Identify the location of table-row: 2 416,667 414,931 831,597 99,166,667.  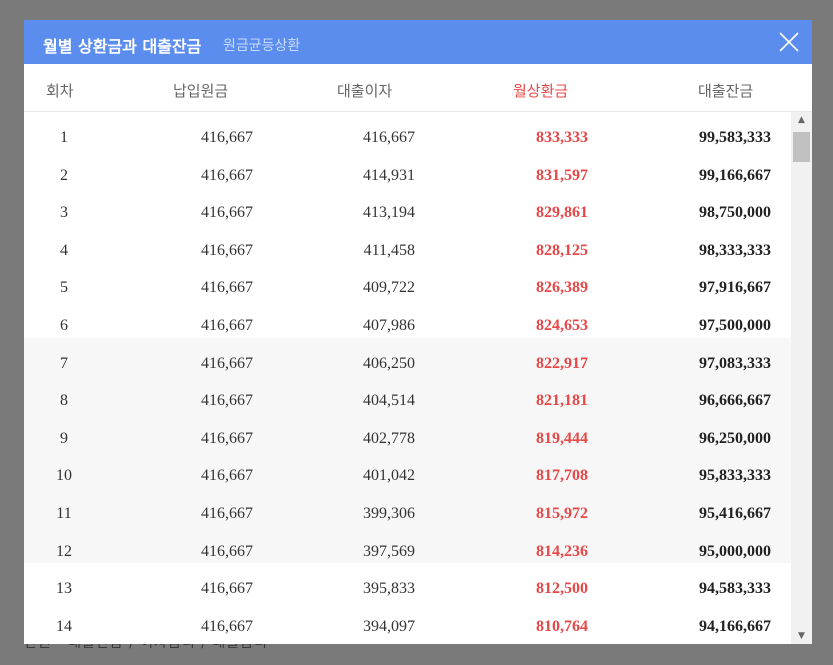
(407, 169).